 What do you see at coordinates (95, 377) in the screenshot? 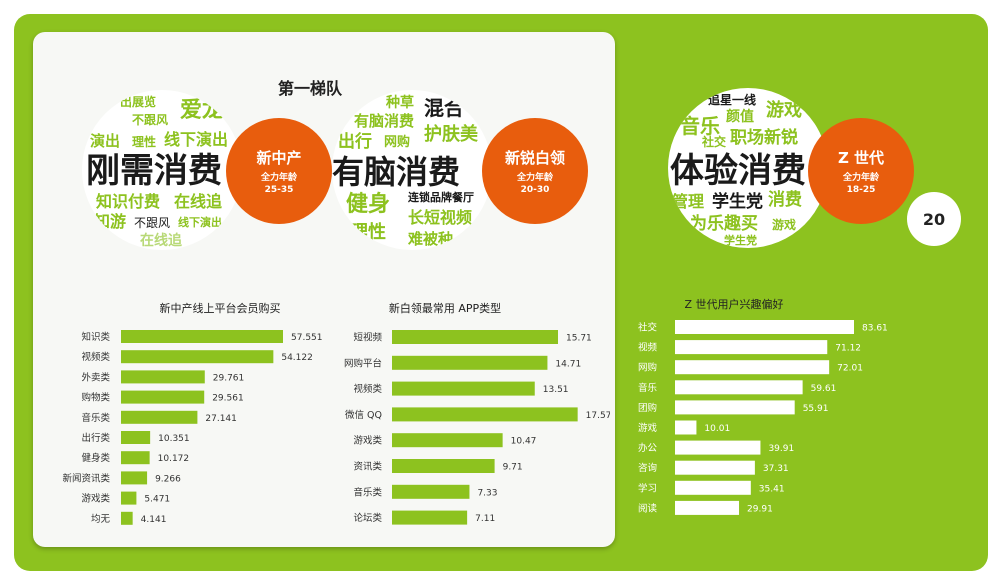
I see `category-label: 外卖类` at bounding box center [95, 377].